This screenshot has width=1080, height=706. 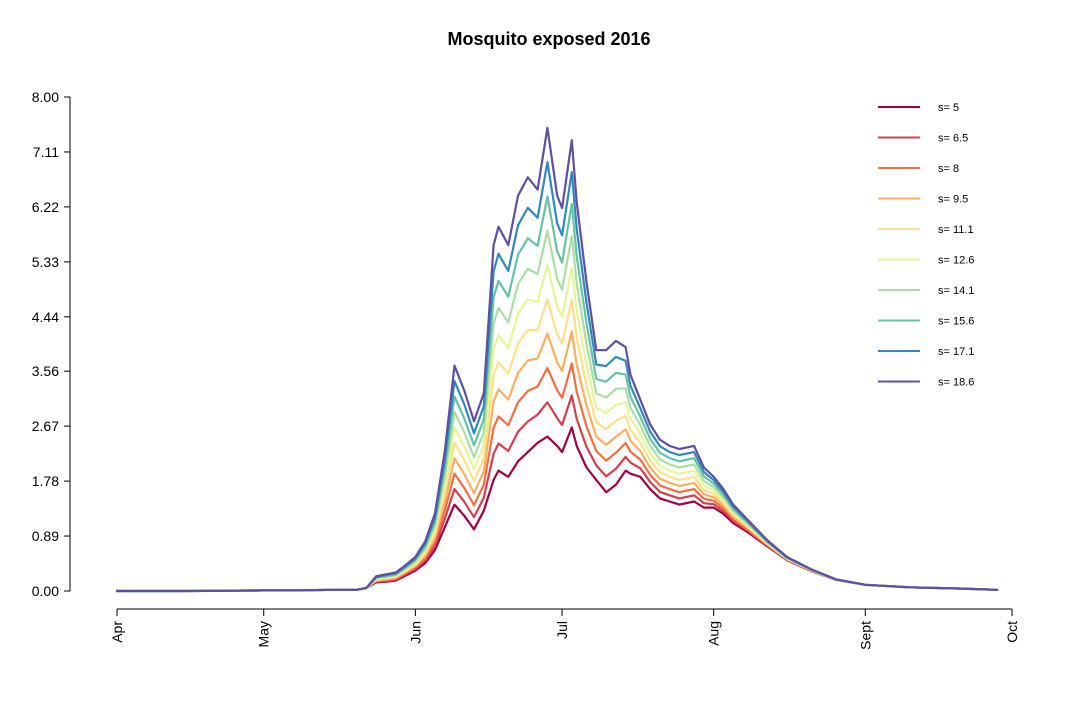 What do you see at coordinates (956, 291) in the screenshot?
I see `legend-label: s= 14.1` at bounding box center [956, 291].